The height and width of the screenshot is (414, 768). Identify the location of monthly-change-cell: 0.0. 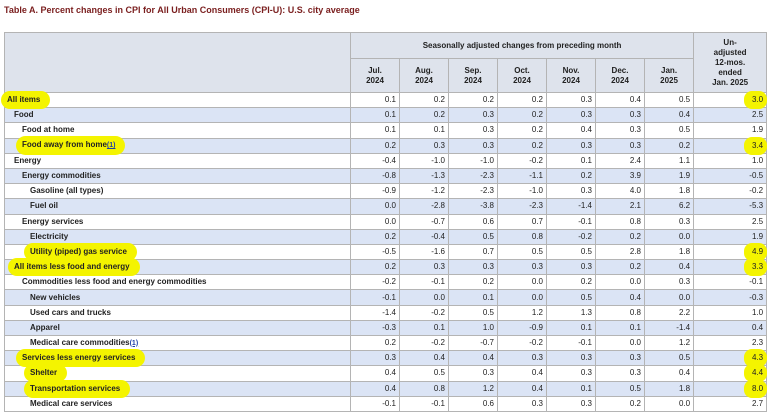
(375, 206).